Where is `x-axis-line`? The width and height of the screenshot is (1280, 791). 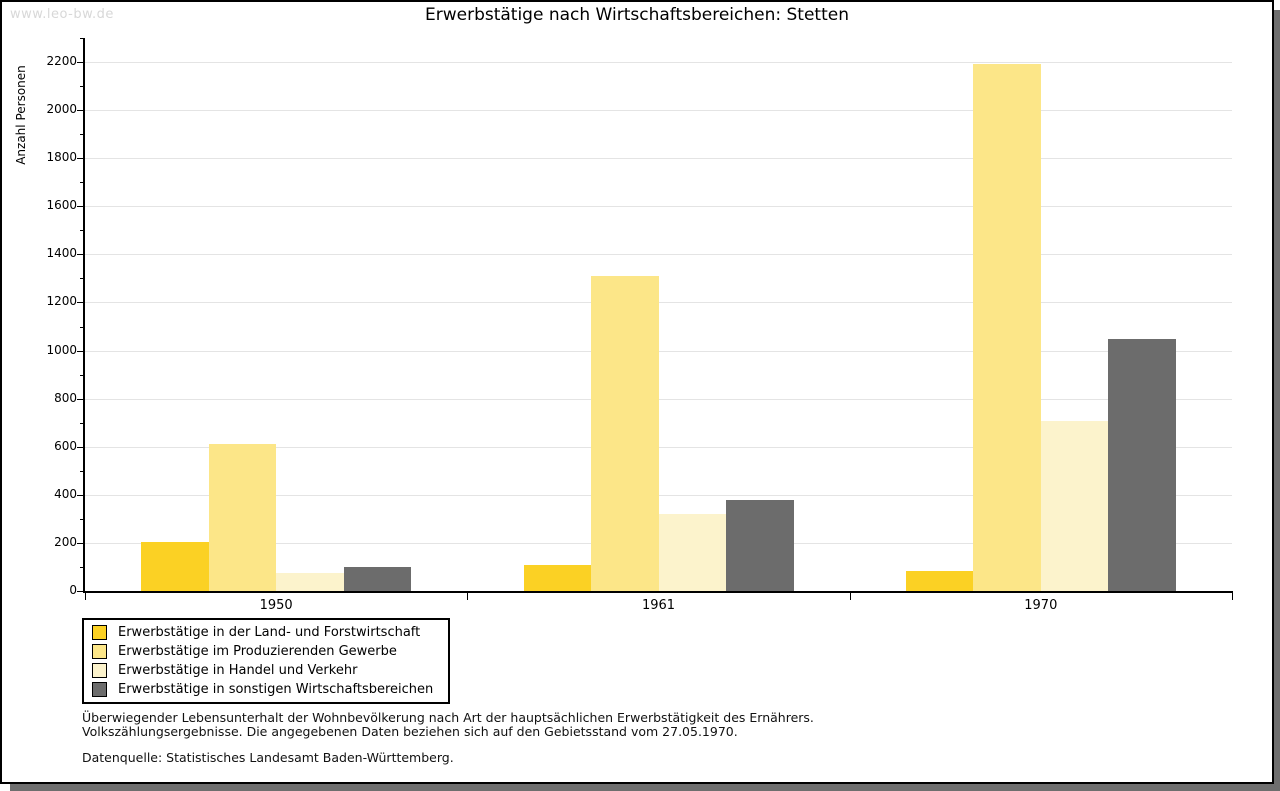 x-axis-line is located at coordinates (658, 592).